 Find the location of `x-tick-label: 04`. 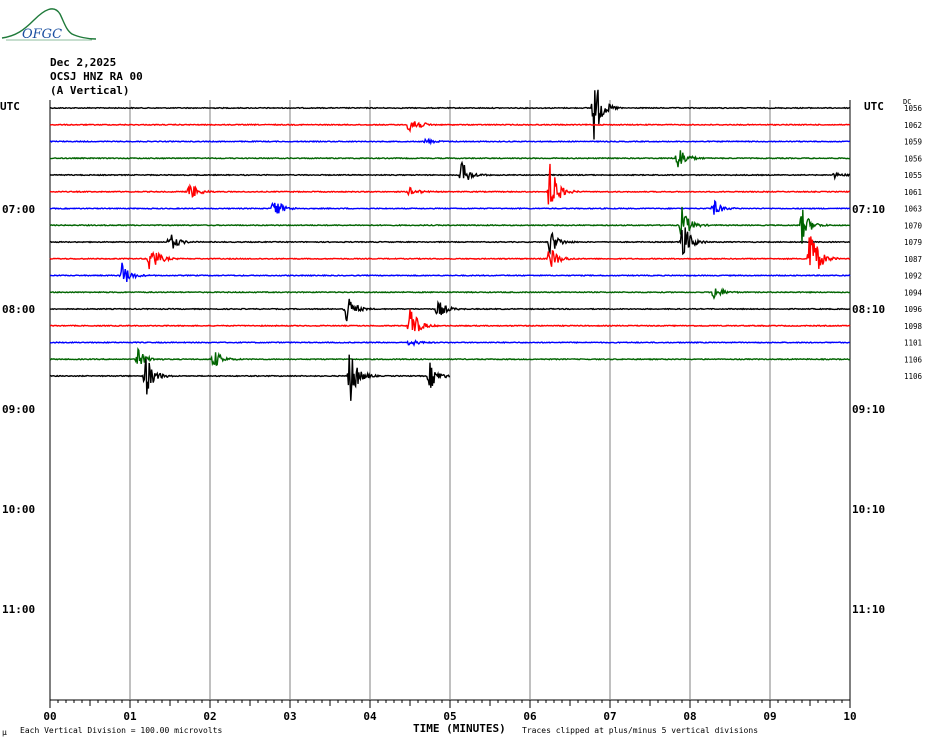

x-tick-label: 04 is located at coordinates (370, 716).